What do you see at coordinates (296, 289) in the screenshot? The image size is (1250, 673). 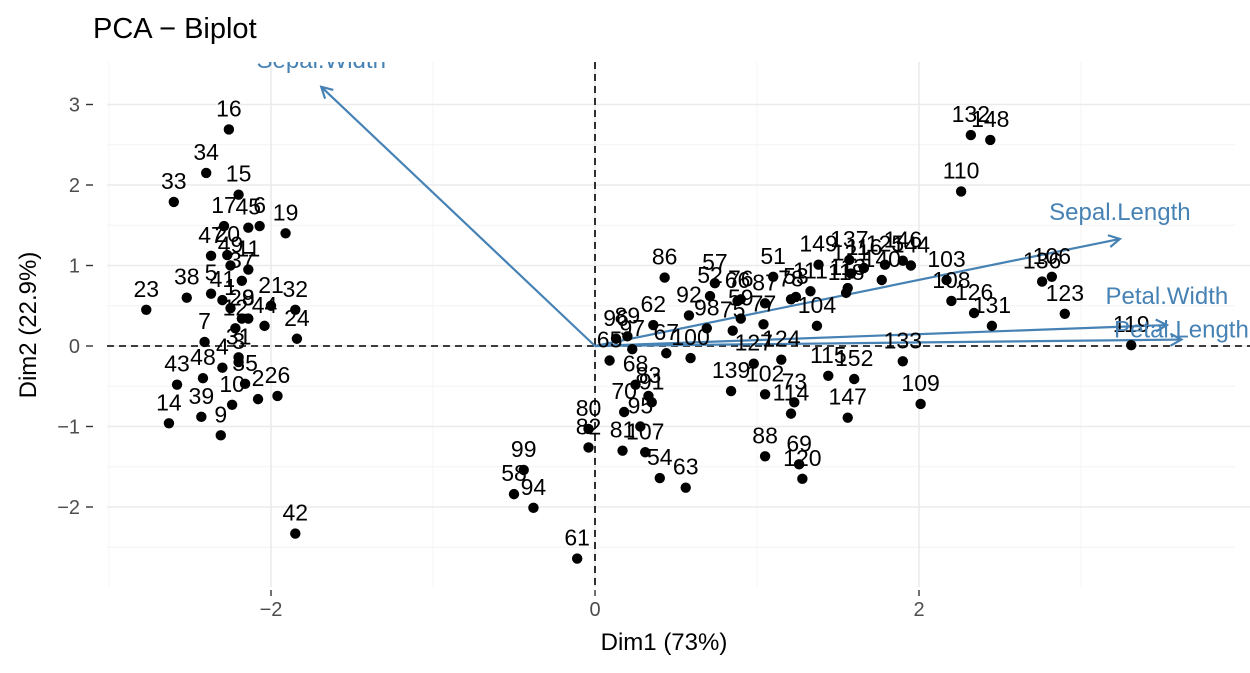 I see `observation-label: 32` at bounding box center [296, 289].